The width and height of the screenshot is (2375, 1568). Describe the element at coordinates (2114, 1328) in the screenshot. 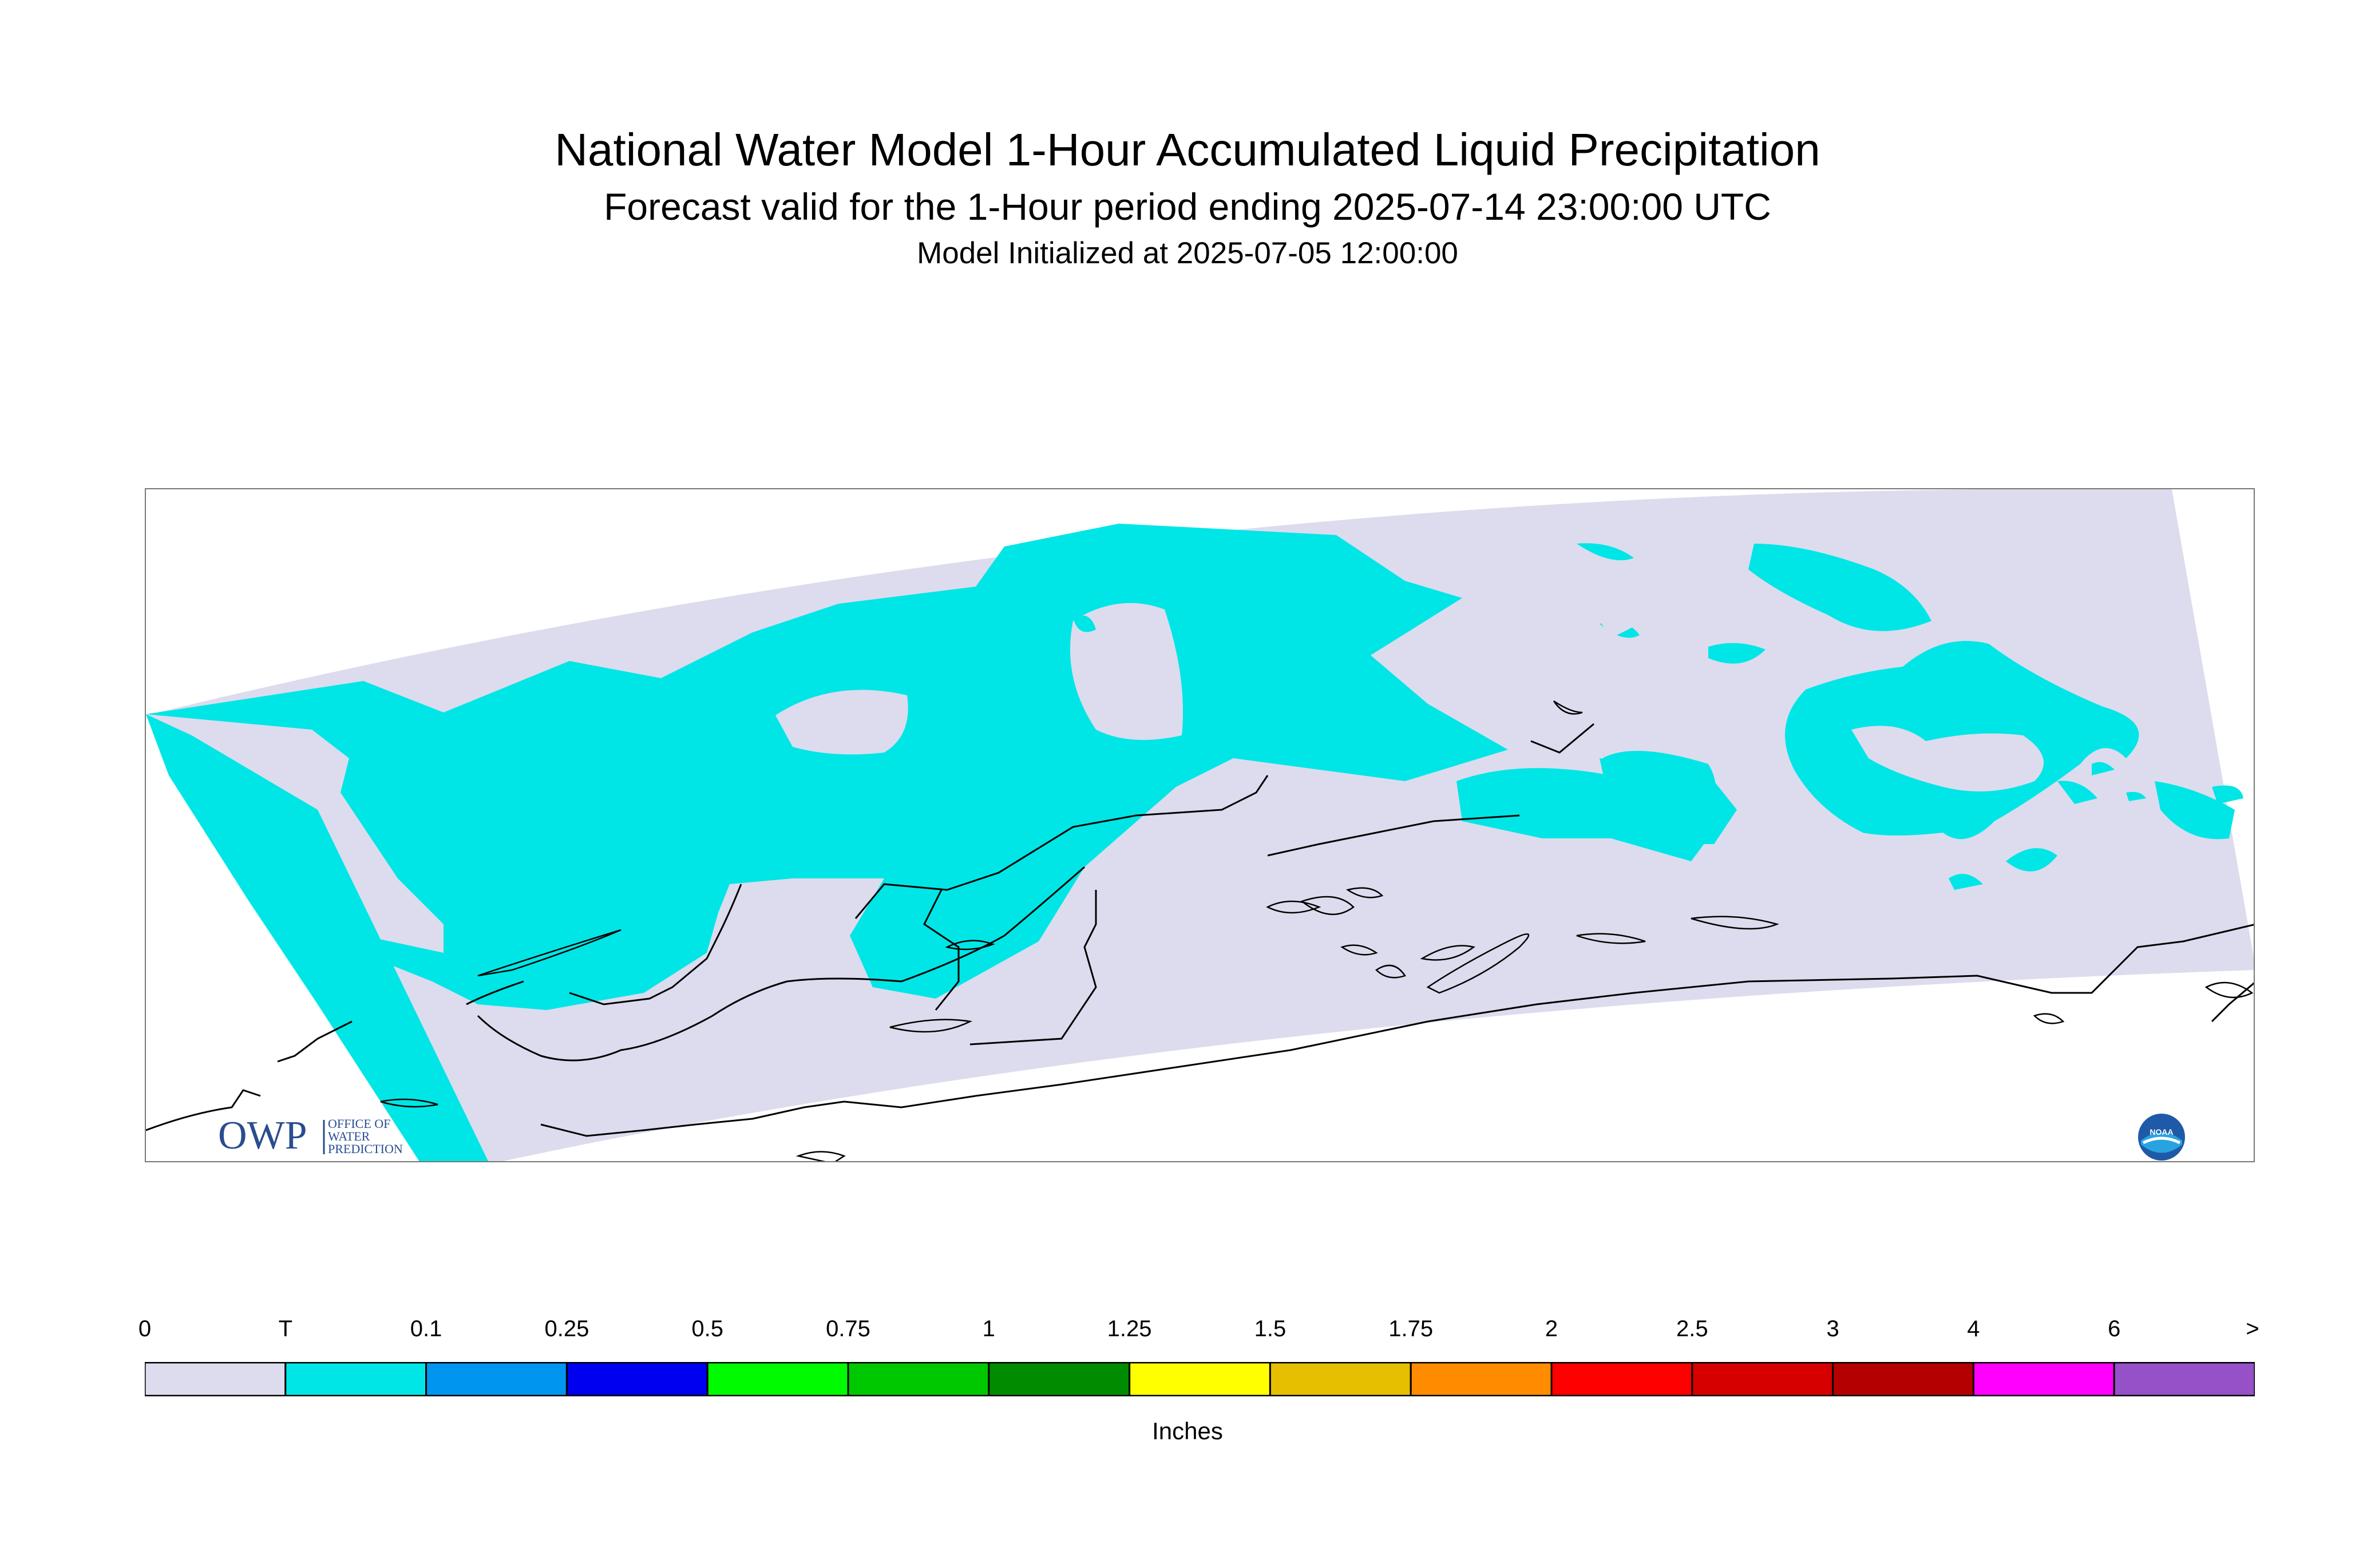

I see `legend-tick-label: 6` at that location.